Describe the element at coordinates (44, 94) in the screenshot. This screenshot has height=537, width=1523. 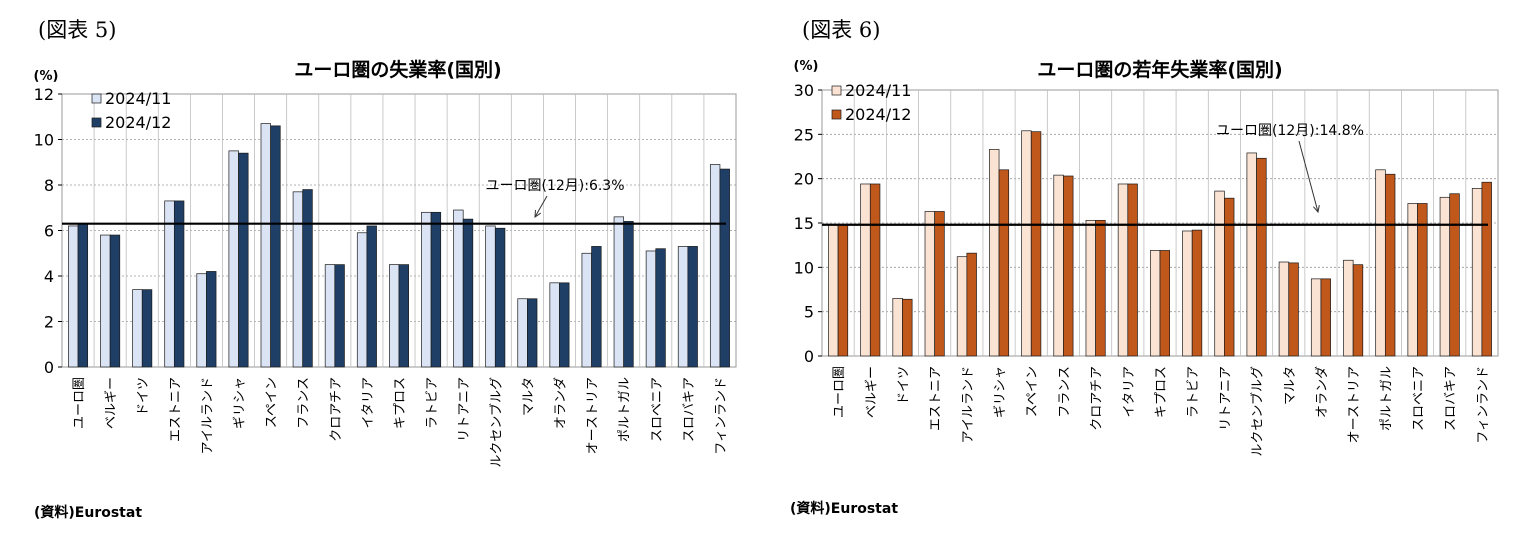
I see `y-tick-label: 12` at that location.